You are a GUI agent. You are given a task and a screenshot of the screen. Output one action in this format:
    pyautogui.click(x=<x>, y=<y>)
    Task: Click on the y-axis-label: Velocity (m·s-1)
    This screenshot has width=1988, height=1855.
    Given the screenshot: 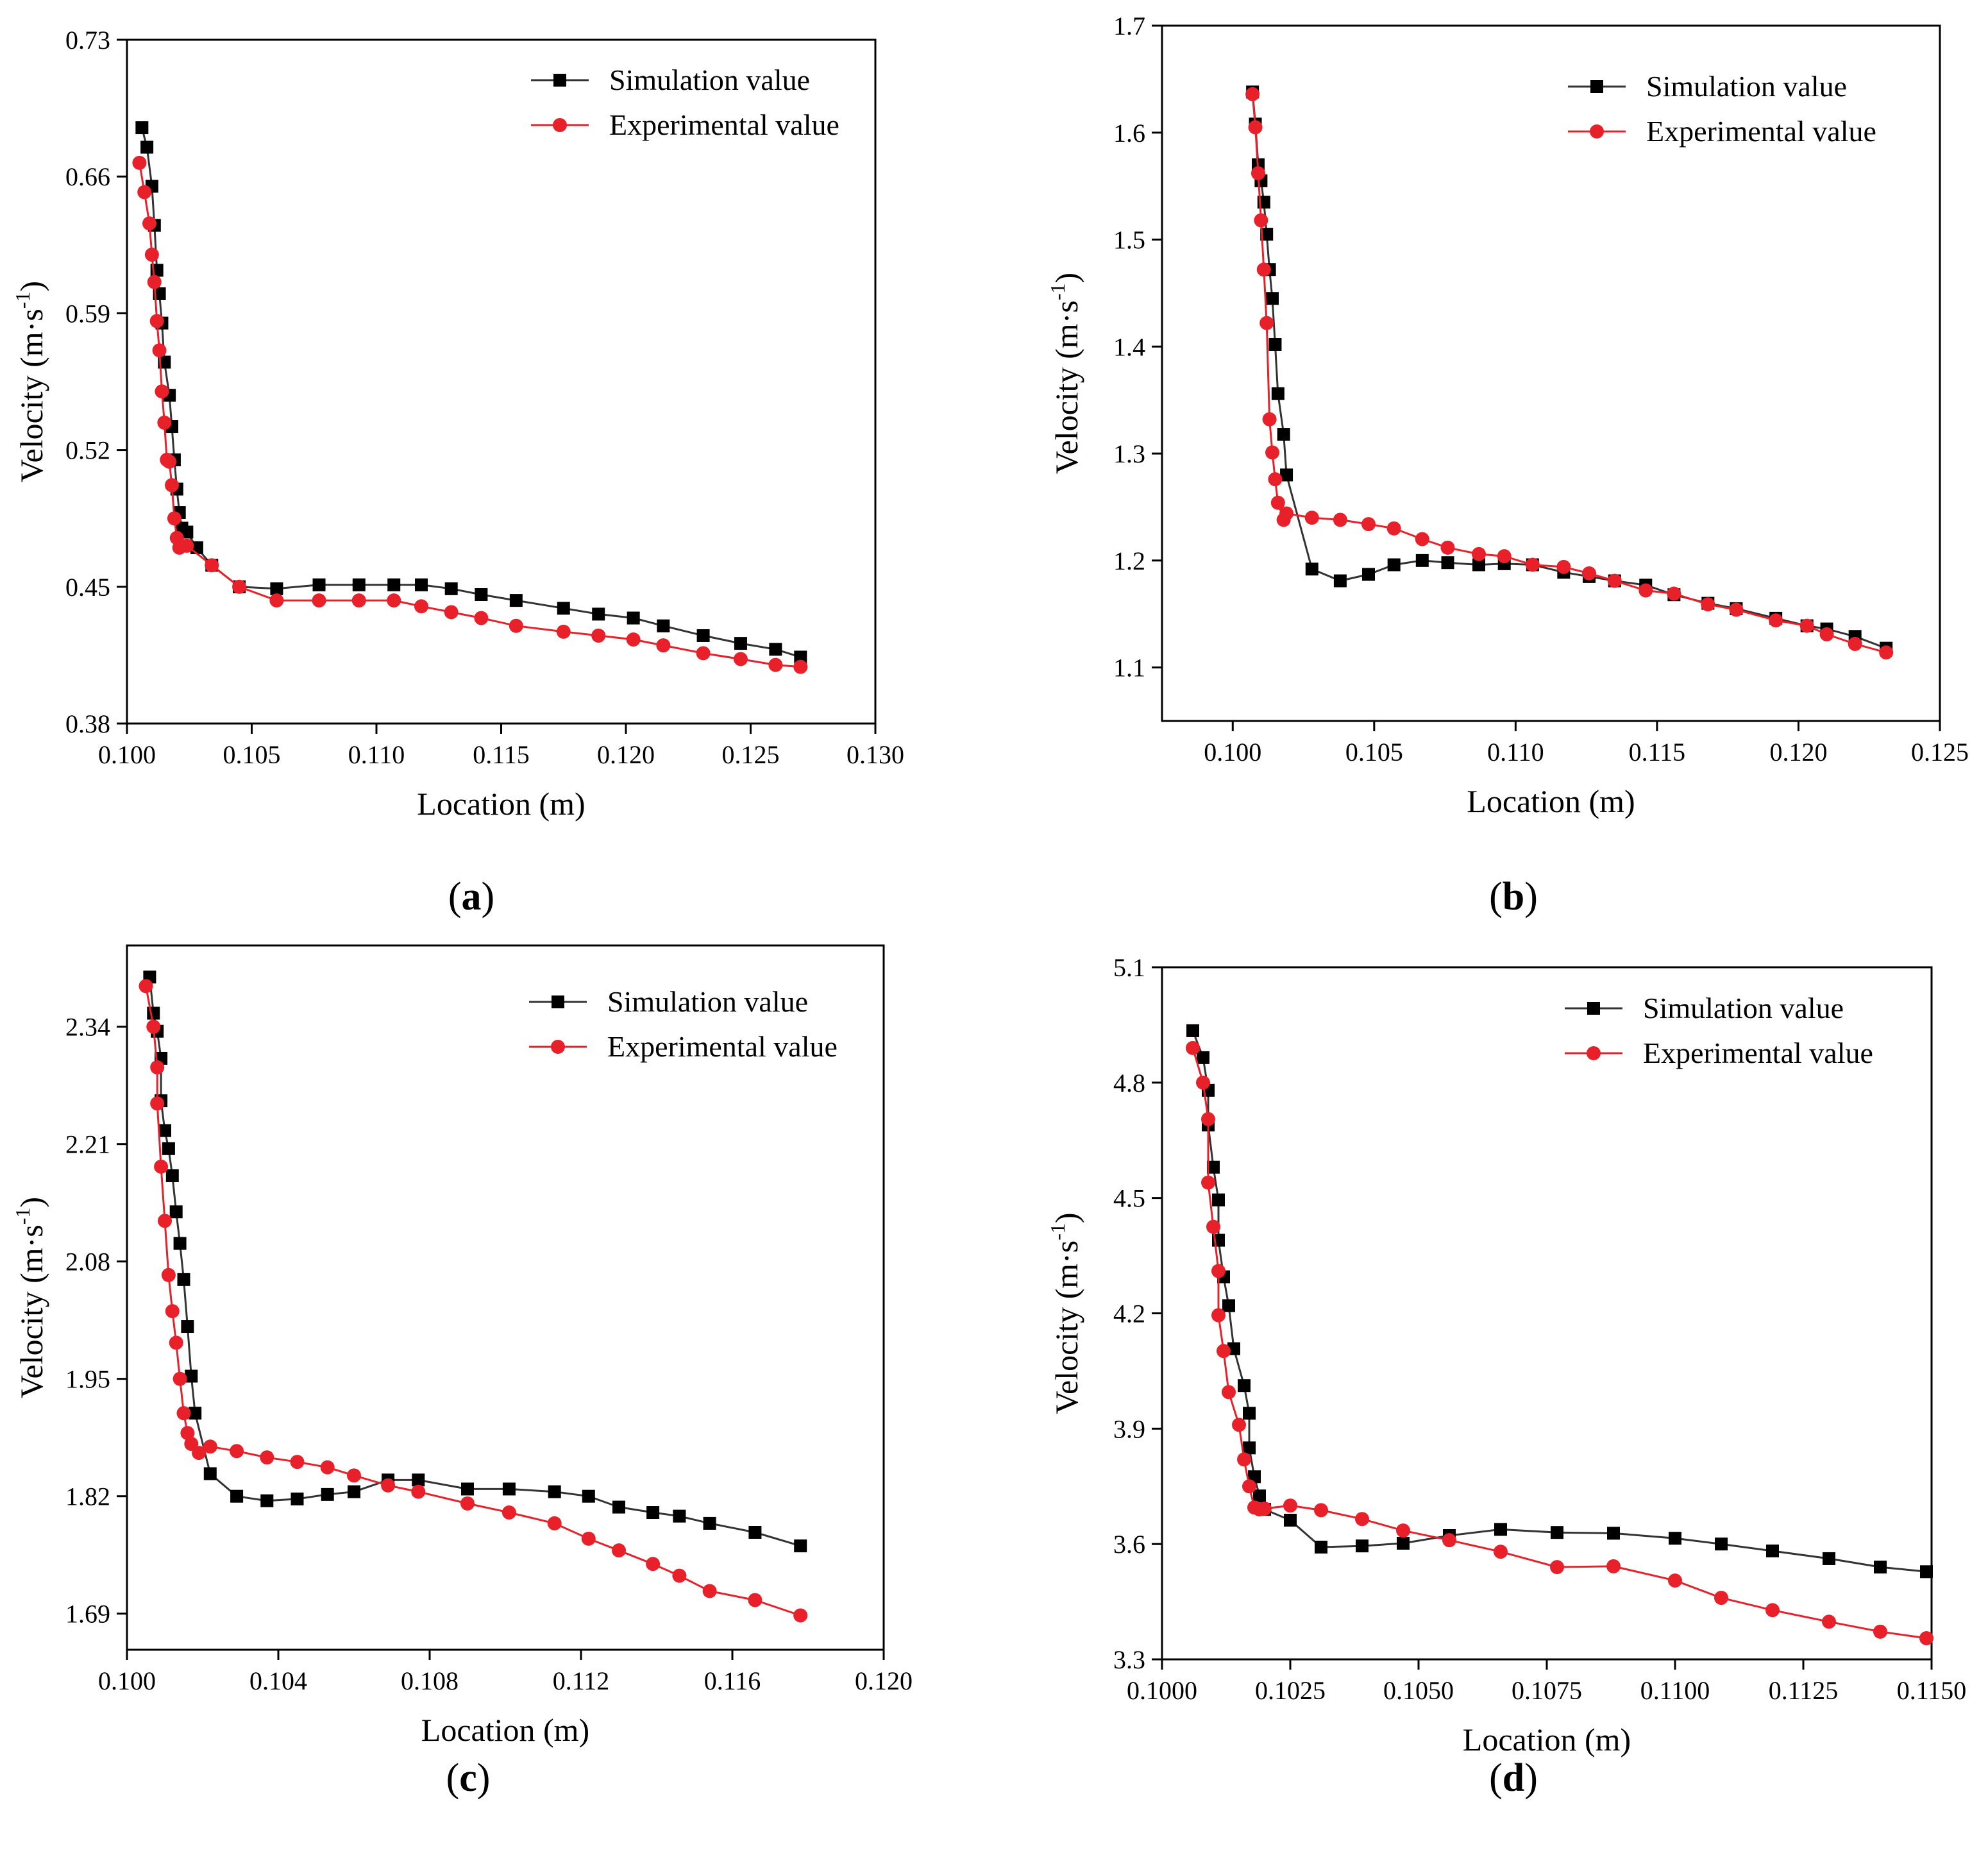 What is the action you would take?
    pyautogui.click(x=30, y=1297)
    